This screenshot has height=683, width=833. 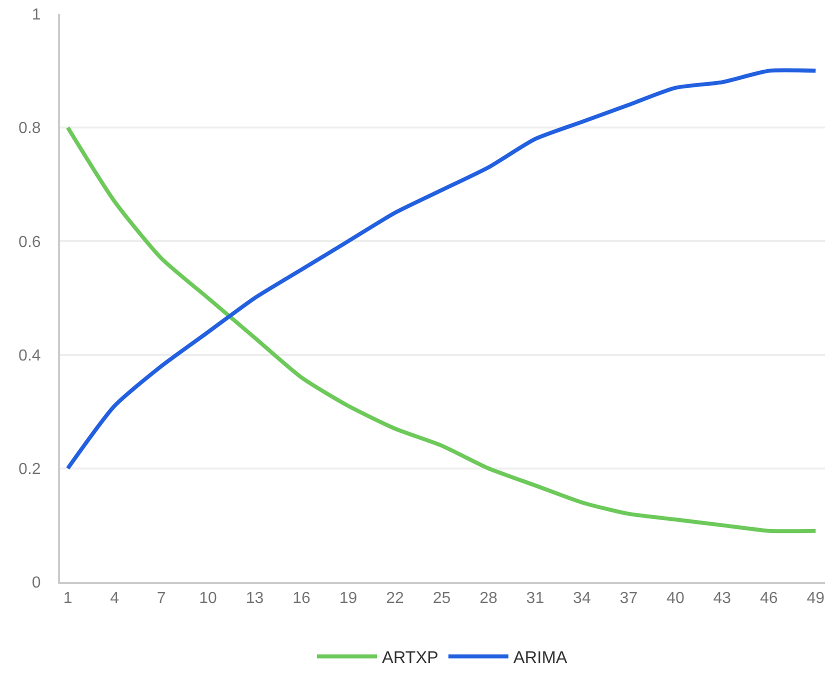 I want to click on x-tick-label: 28, so click(x=489, y=599).